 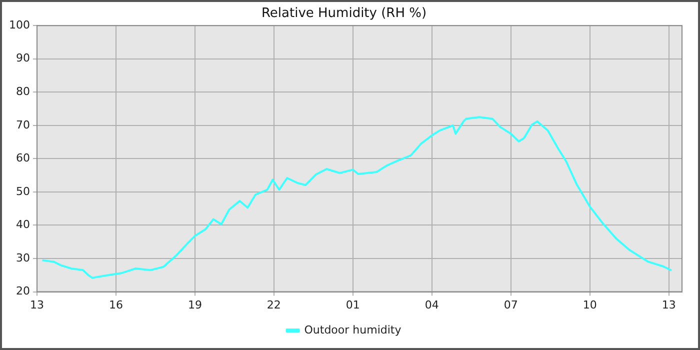 What do you see at coordinates (23, 225) in the screenshot?
I see `y-tick-label: 40` at bounding box center [23, 225].